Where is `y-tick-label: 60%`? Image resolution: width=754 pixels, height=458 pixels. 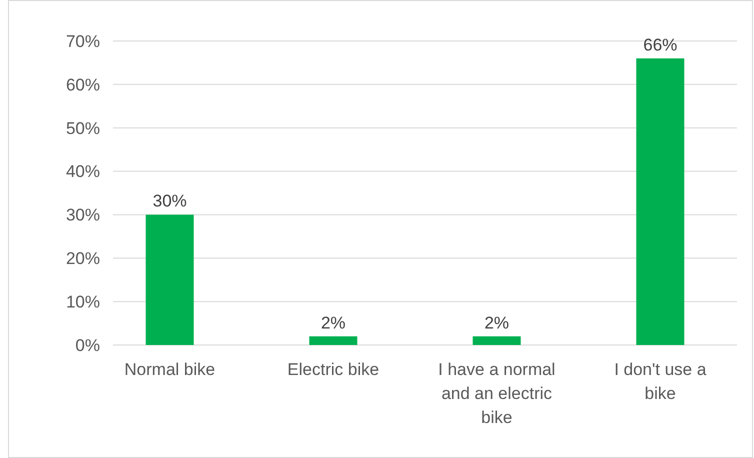 y-tick-label: 60% is located at coordinates (83, 84).